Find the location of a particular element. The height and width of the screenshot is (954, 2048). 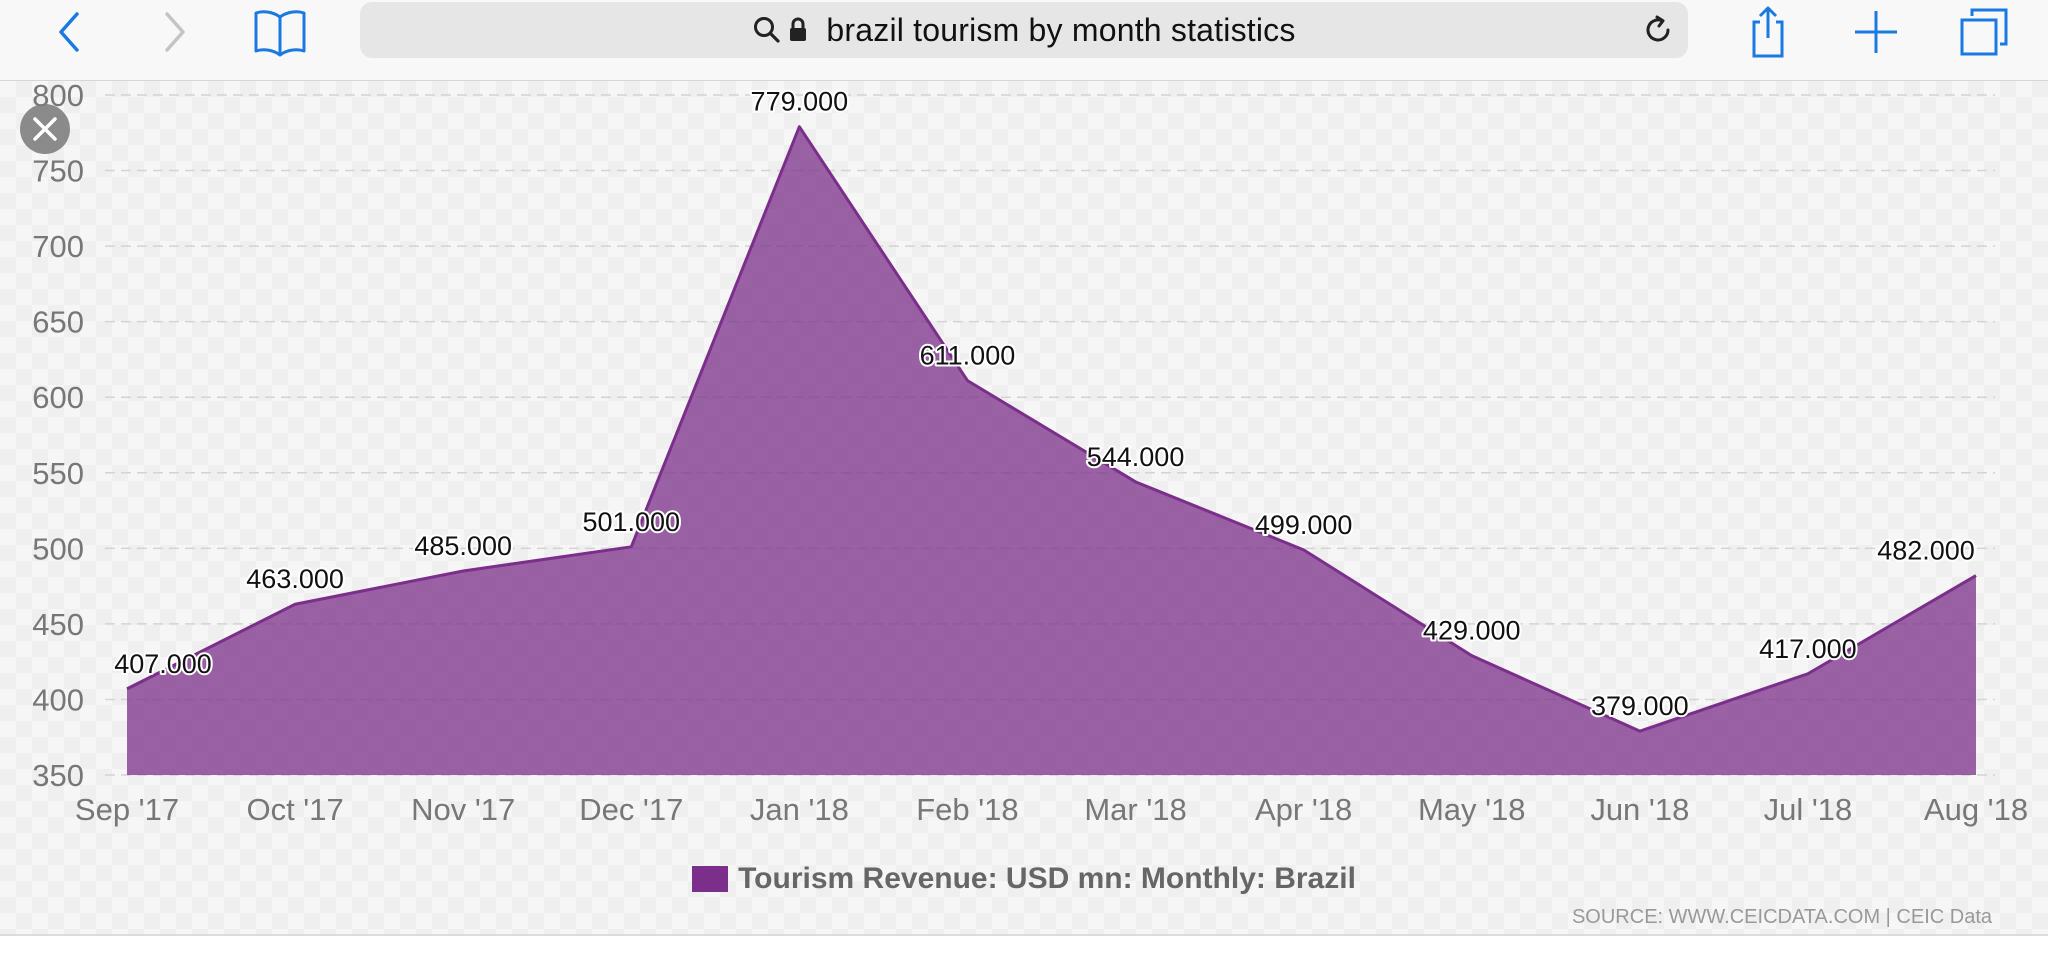

close-icon is located at coordinates (45, 129).